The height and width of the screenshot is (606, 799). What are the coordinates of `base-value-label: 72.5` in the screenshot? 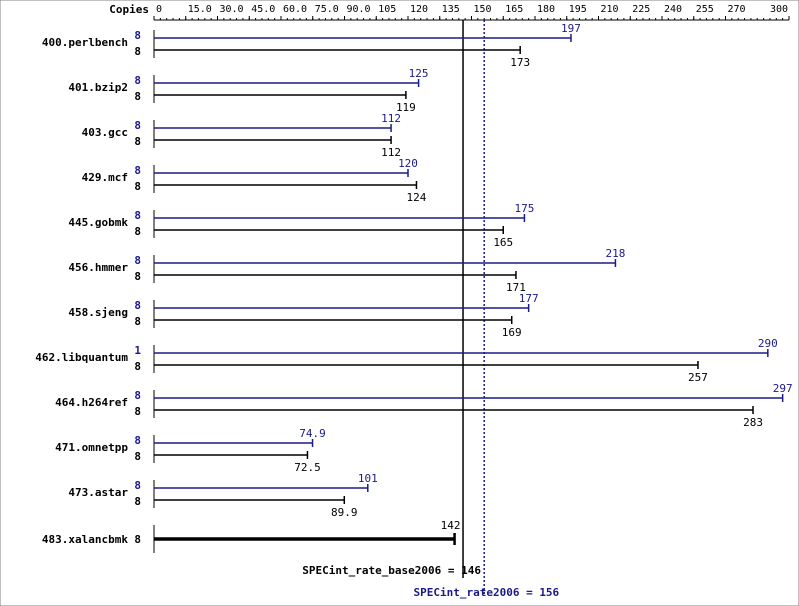 It's located at (307, 467).